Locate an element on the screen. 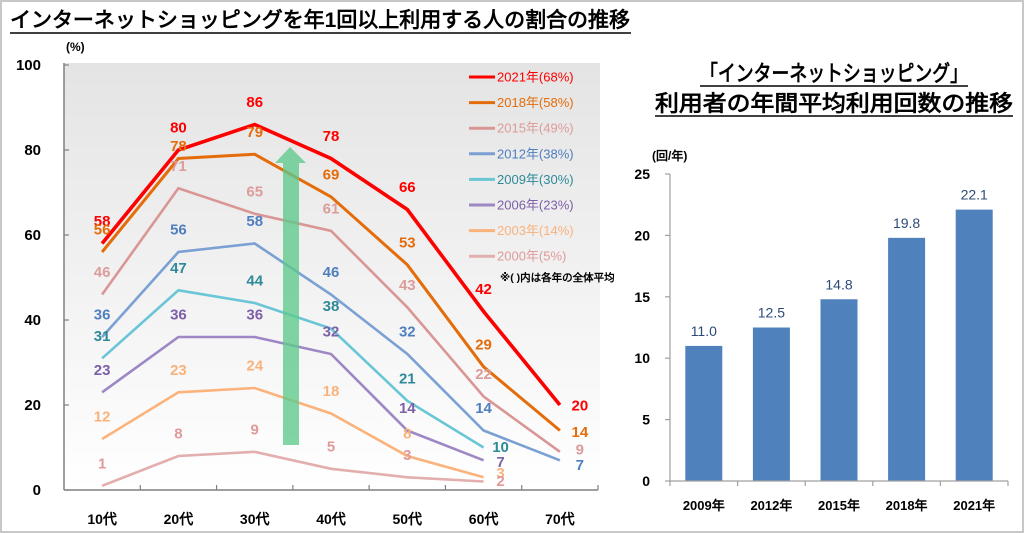 The width and height of the screenshot is (1024, 533). data-label: 61 is located at coordinates (331, 208).